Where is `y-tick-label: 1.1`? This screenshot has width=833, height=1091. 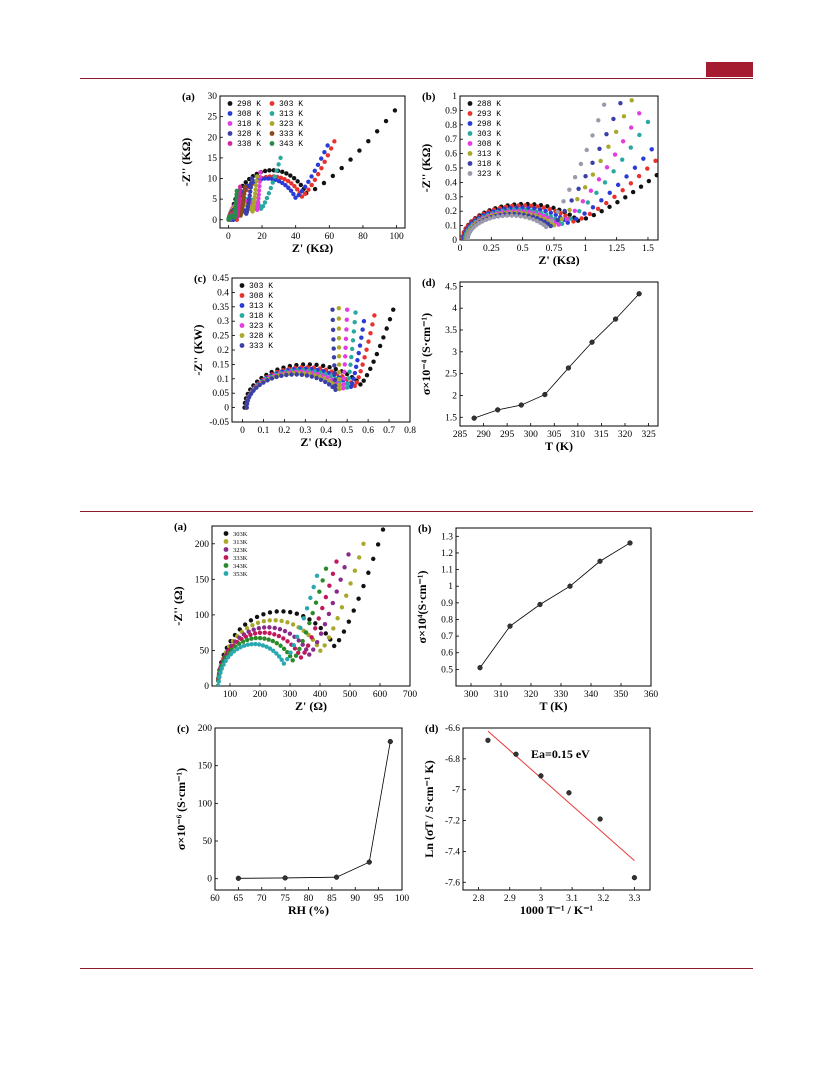 y-tick-label: 1.1 is located at coordinates (447, 571).